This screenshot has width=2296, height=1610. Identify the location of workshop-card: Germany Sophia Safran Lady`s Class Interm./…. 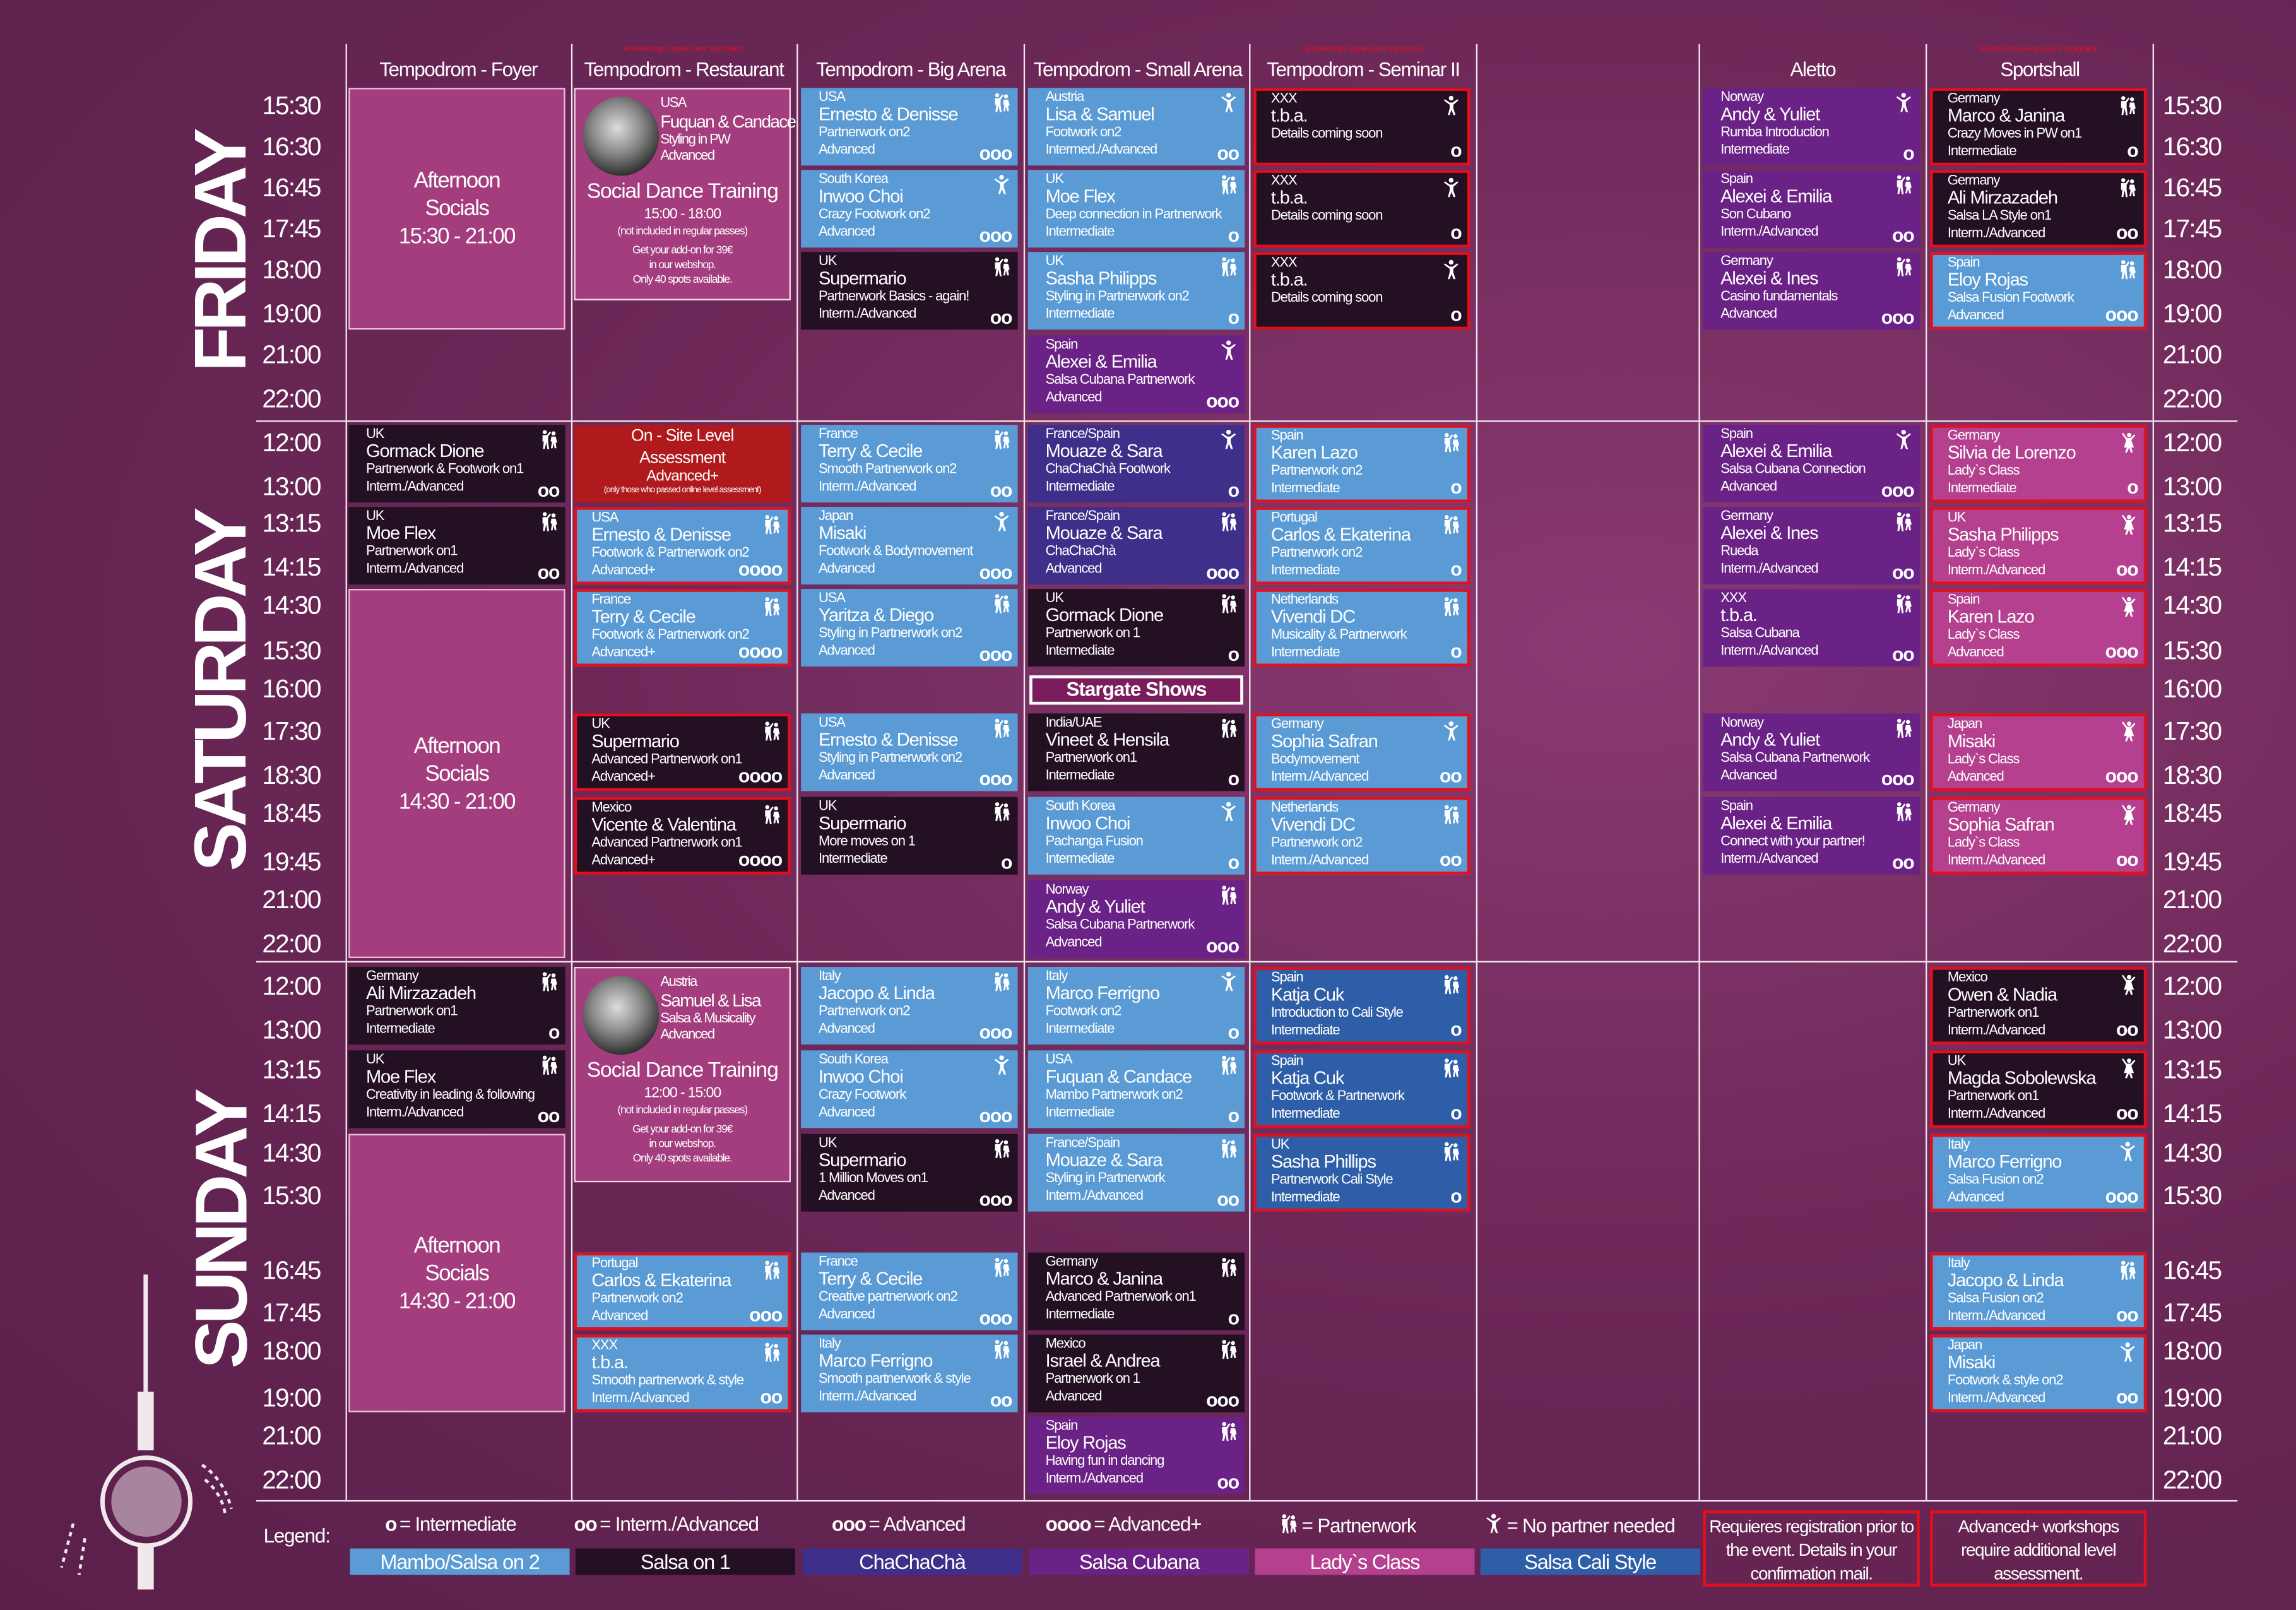
(2038, 835).